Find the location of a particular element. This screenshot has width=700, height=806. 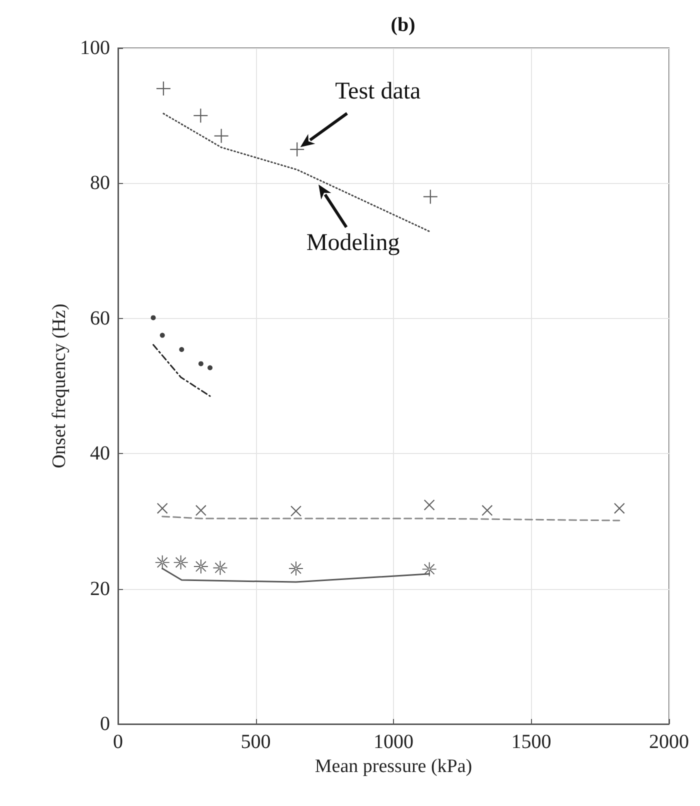

annotation: Modeling is located at coordinates (353, 243).